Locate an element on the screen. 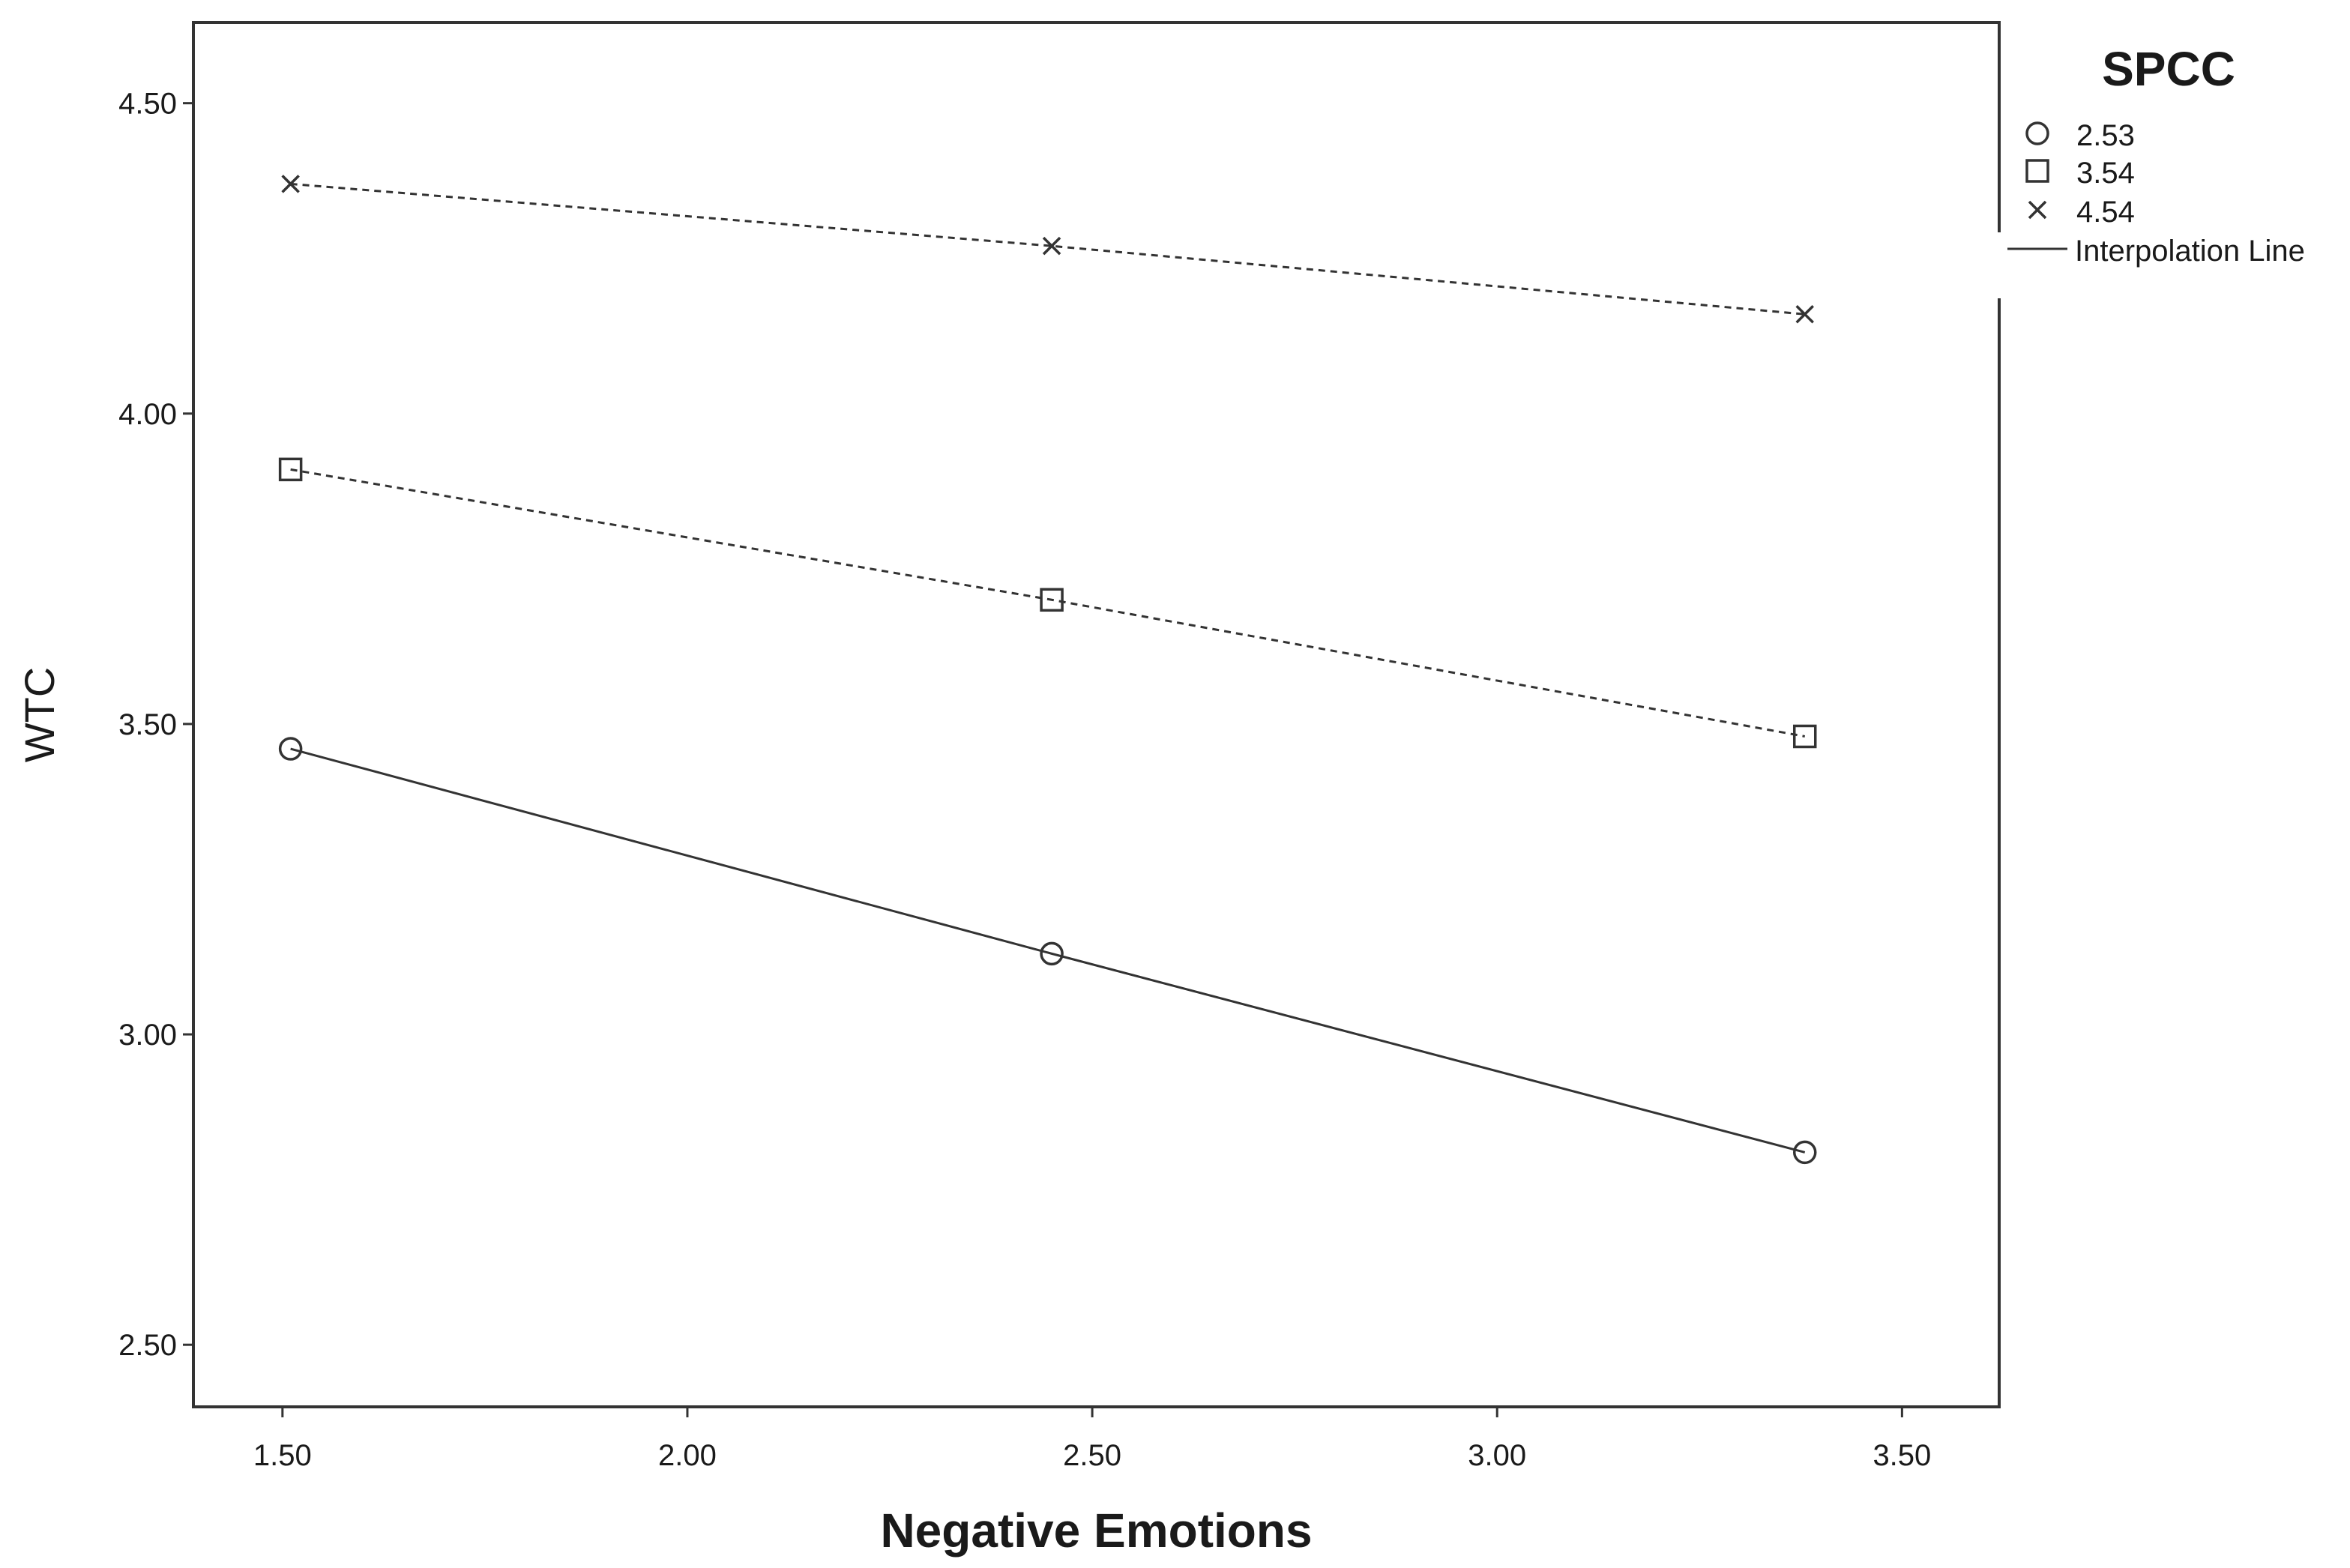 This screenshot has width=2350, height=1568. series-4.54-point-1-stroke-b is located at coordinates (1051, 246).